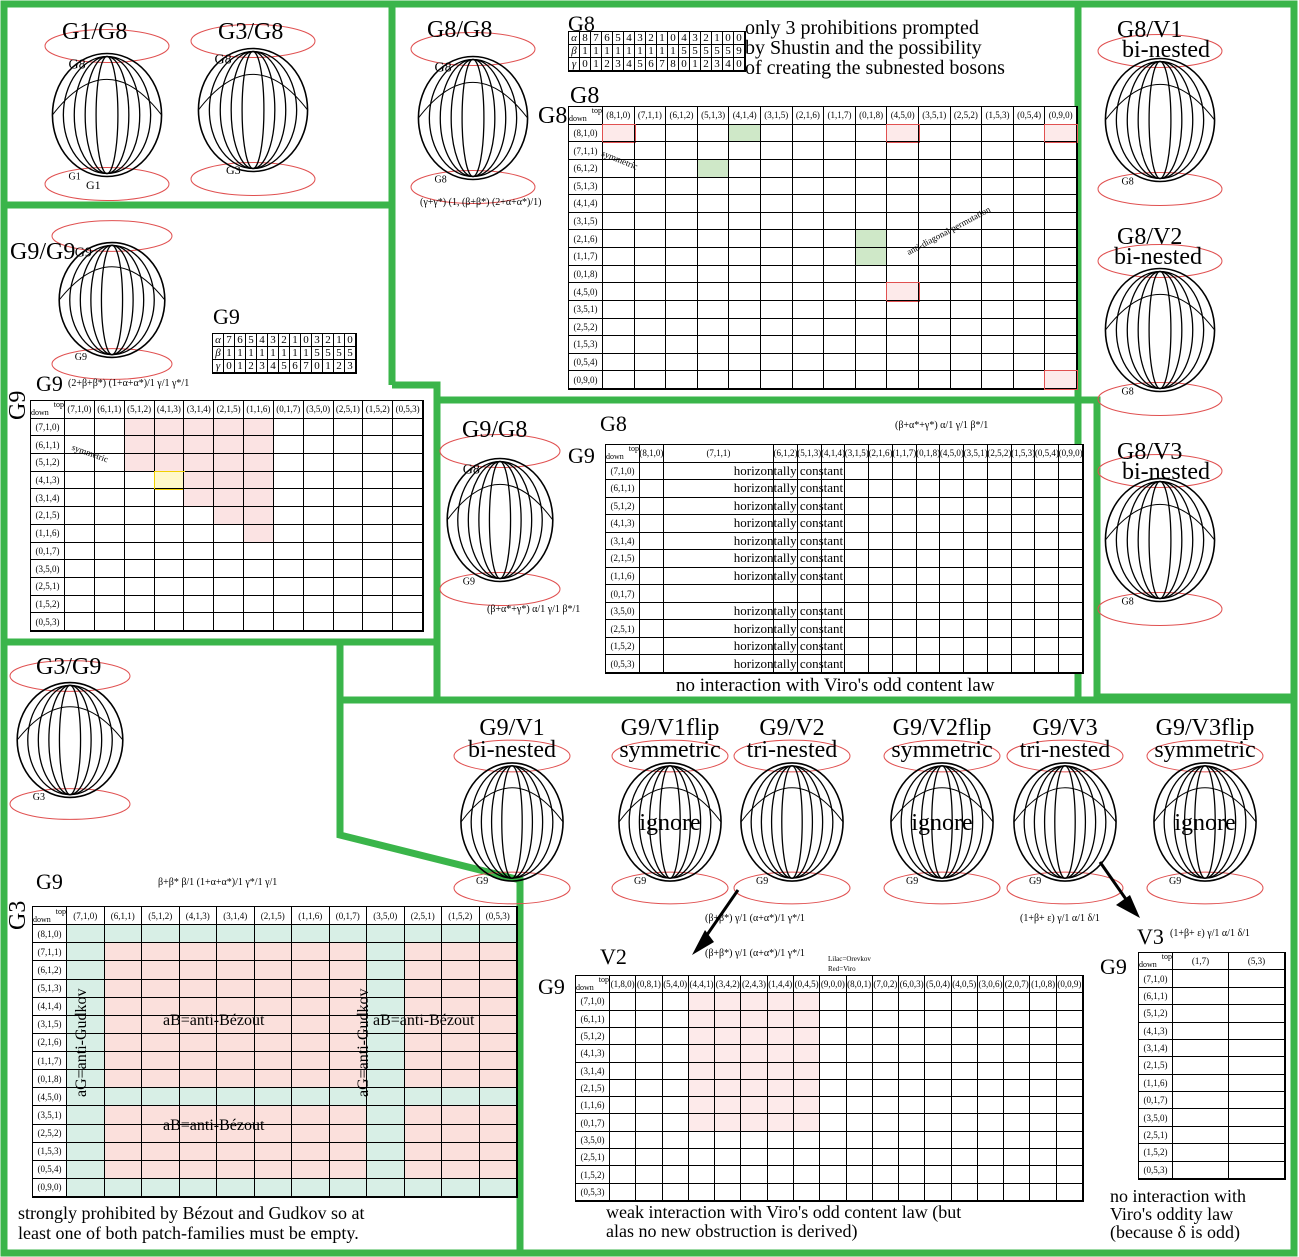  What do you see at coordinates (623, 646) in the screenshot?
I see `row-header: (1,5,2)` at bounding box center [623, 646].